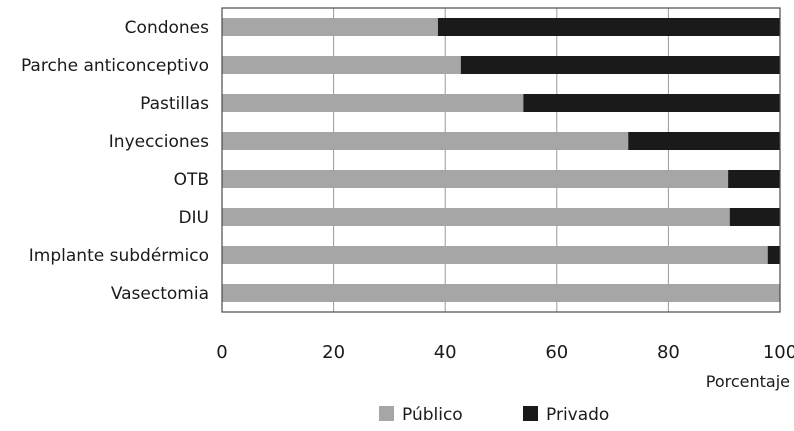 The width and height of the screenshot is (794, 431). I want to click on bar-publico-otb, so click(475, 179).